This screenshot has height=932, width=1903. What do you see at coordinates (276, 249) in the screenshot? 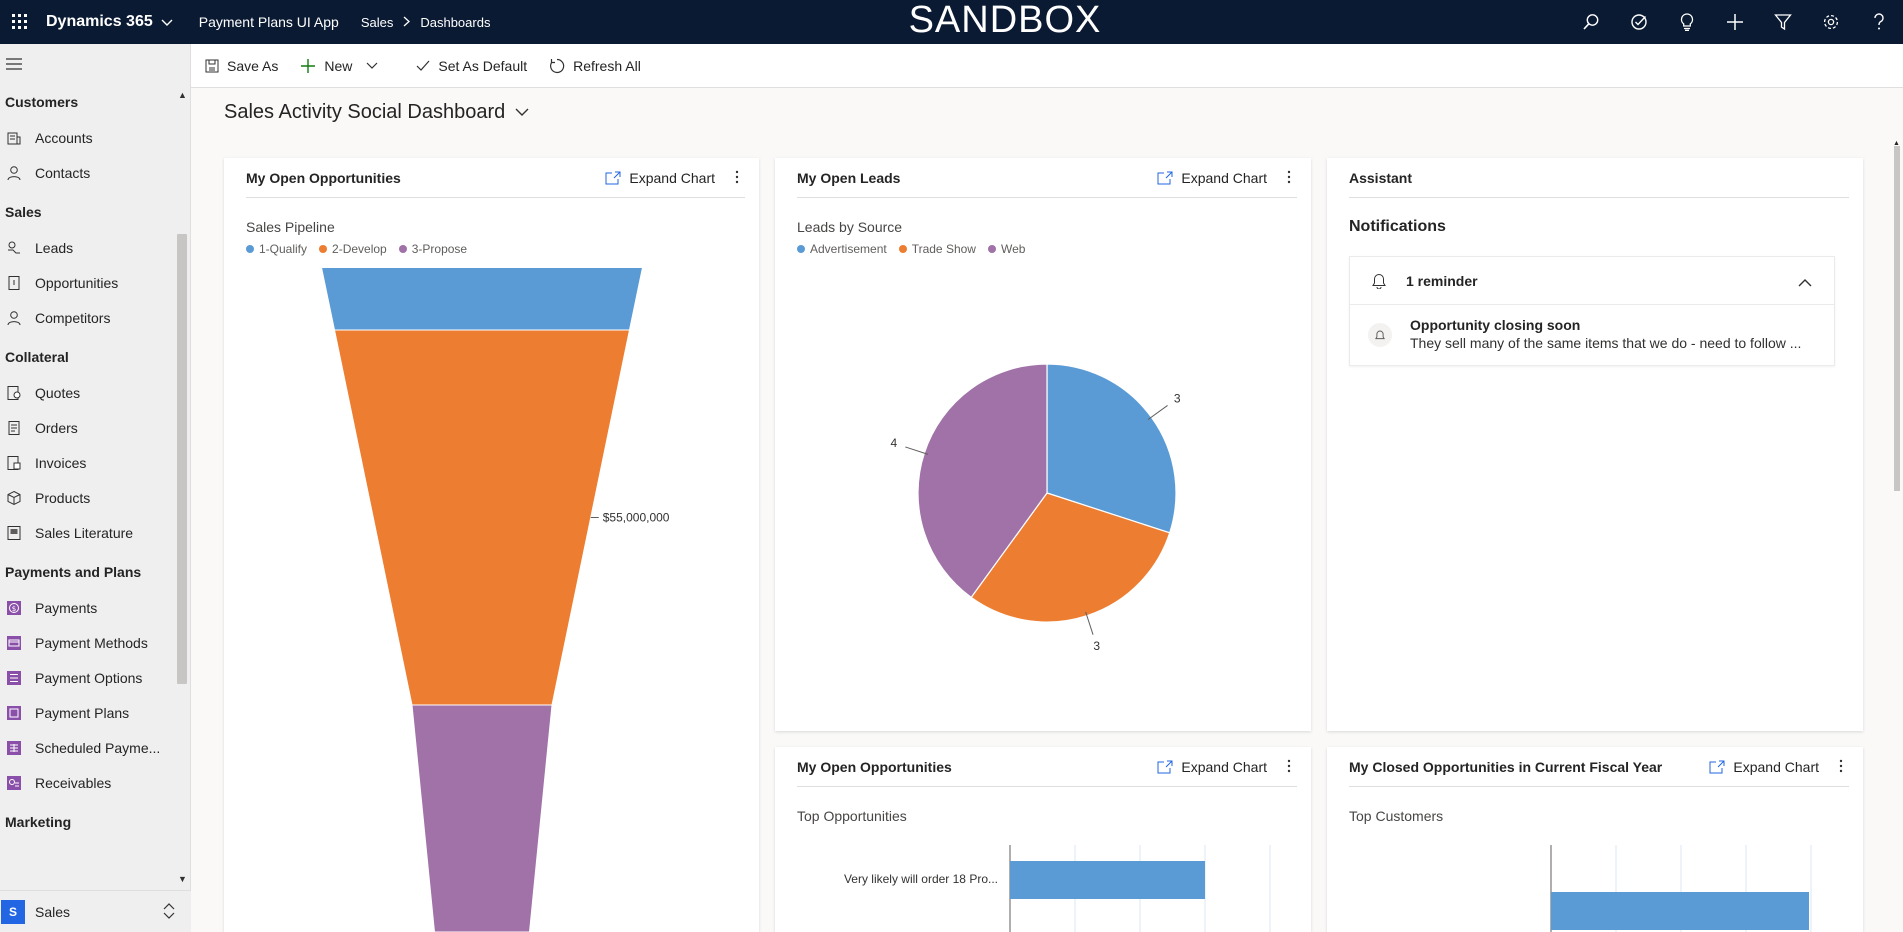
I see `legend-item: 1-Qualify` at bounding box center [276, 249].